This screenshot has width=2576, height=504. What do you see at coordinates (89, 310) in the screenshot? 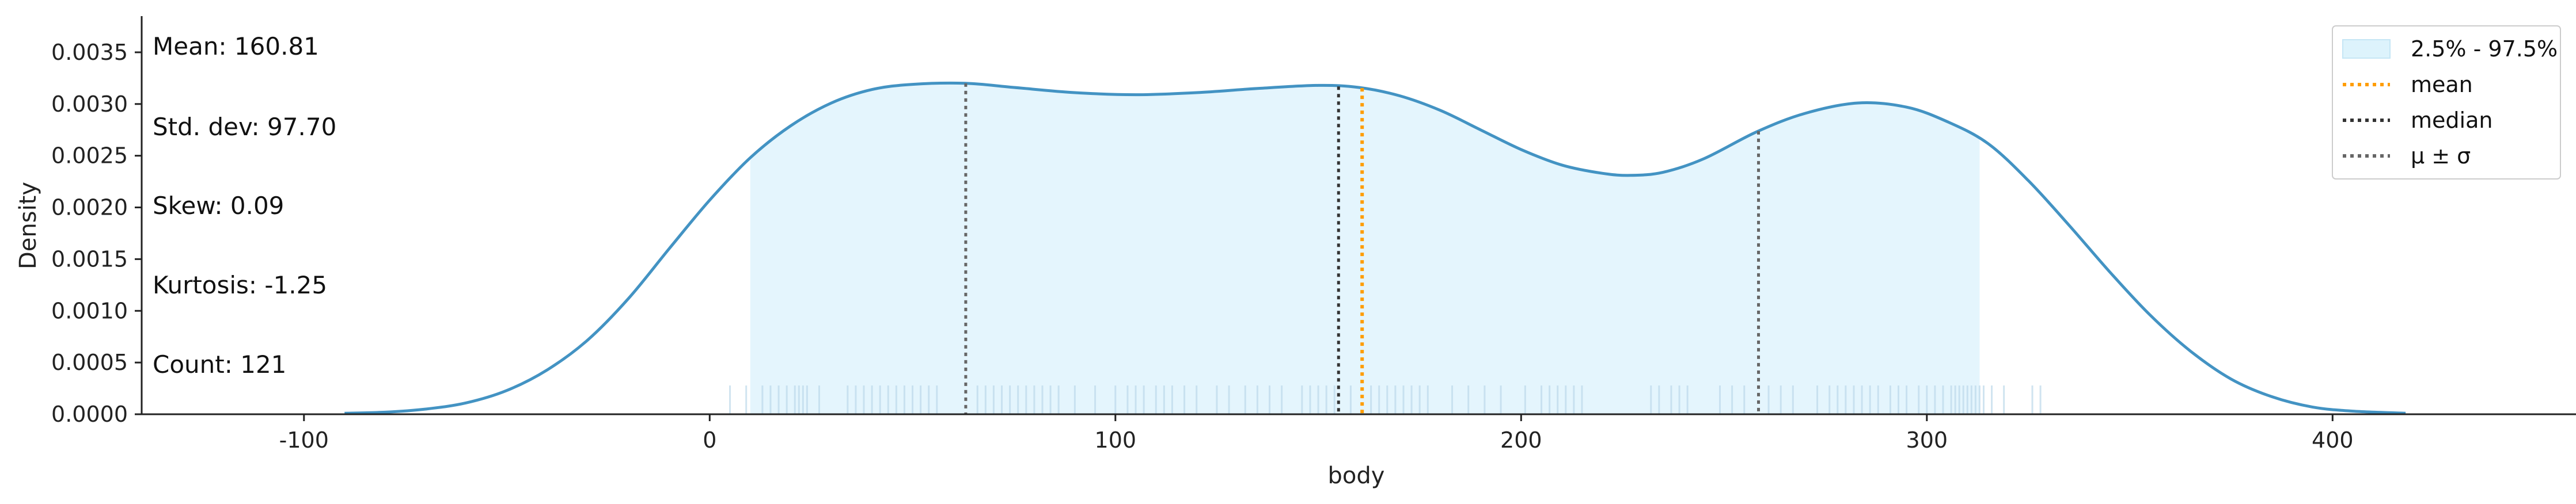
I see `y-tick-label: 0.0010` at bounding box center [89, 310].